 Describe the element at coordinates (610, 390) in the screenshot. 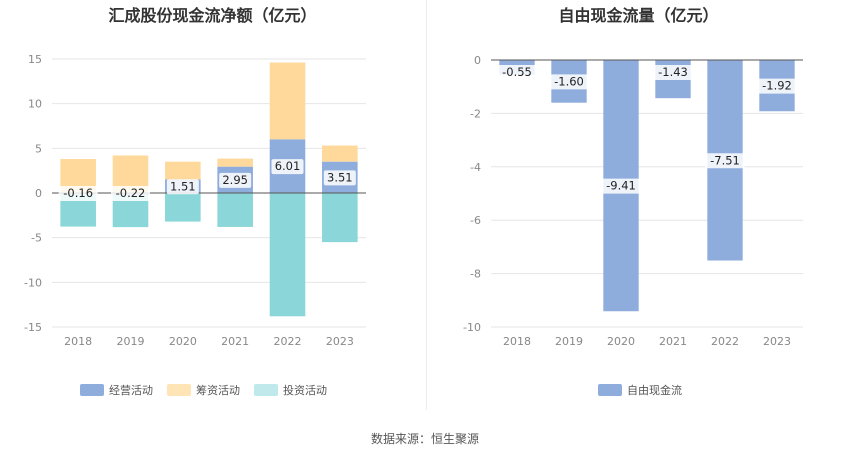

I see `legend-swatch-free-cash-flow` at that location.